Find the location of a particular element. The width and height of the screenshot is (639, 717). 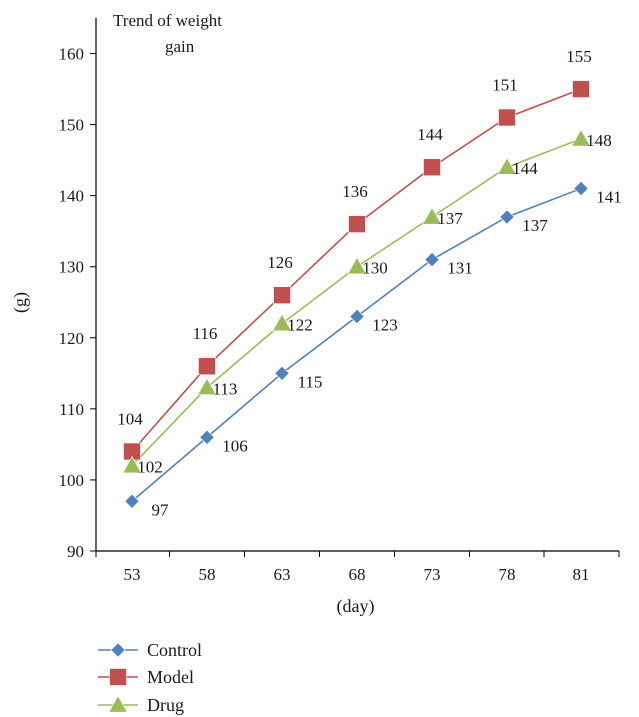

drug-data-label: 122 is located at coordinates (300, 325).